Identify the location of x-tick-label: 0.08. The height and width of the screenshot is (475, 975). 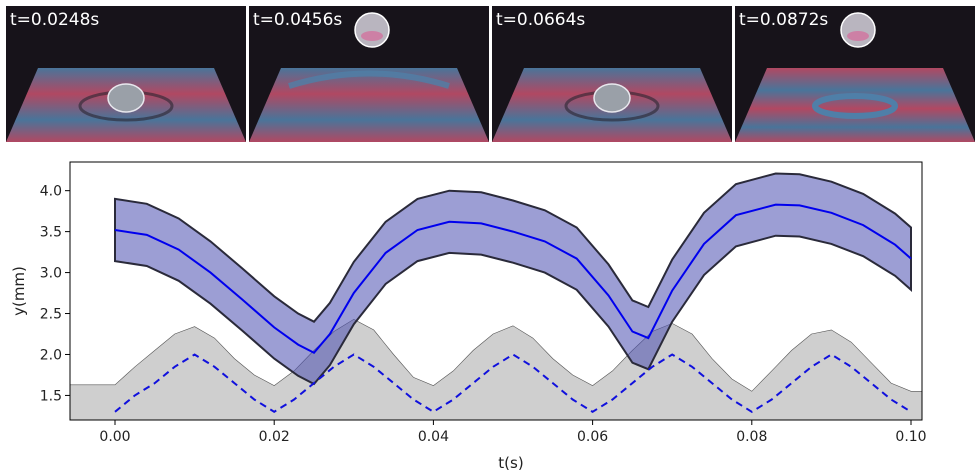
(751, 437).